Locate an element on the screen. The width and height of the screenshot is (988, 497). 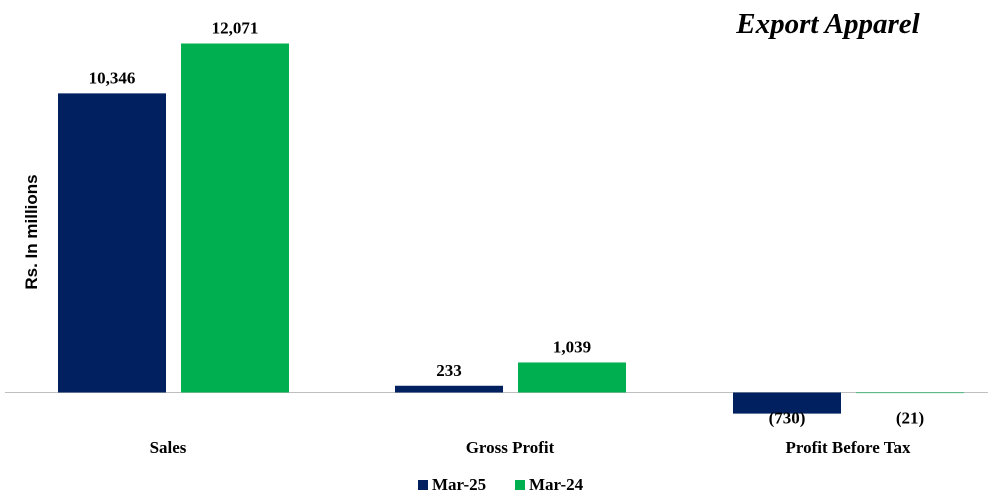
legend: Mar-25 Mar-24 is located at coordinates (501, 484).